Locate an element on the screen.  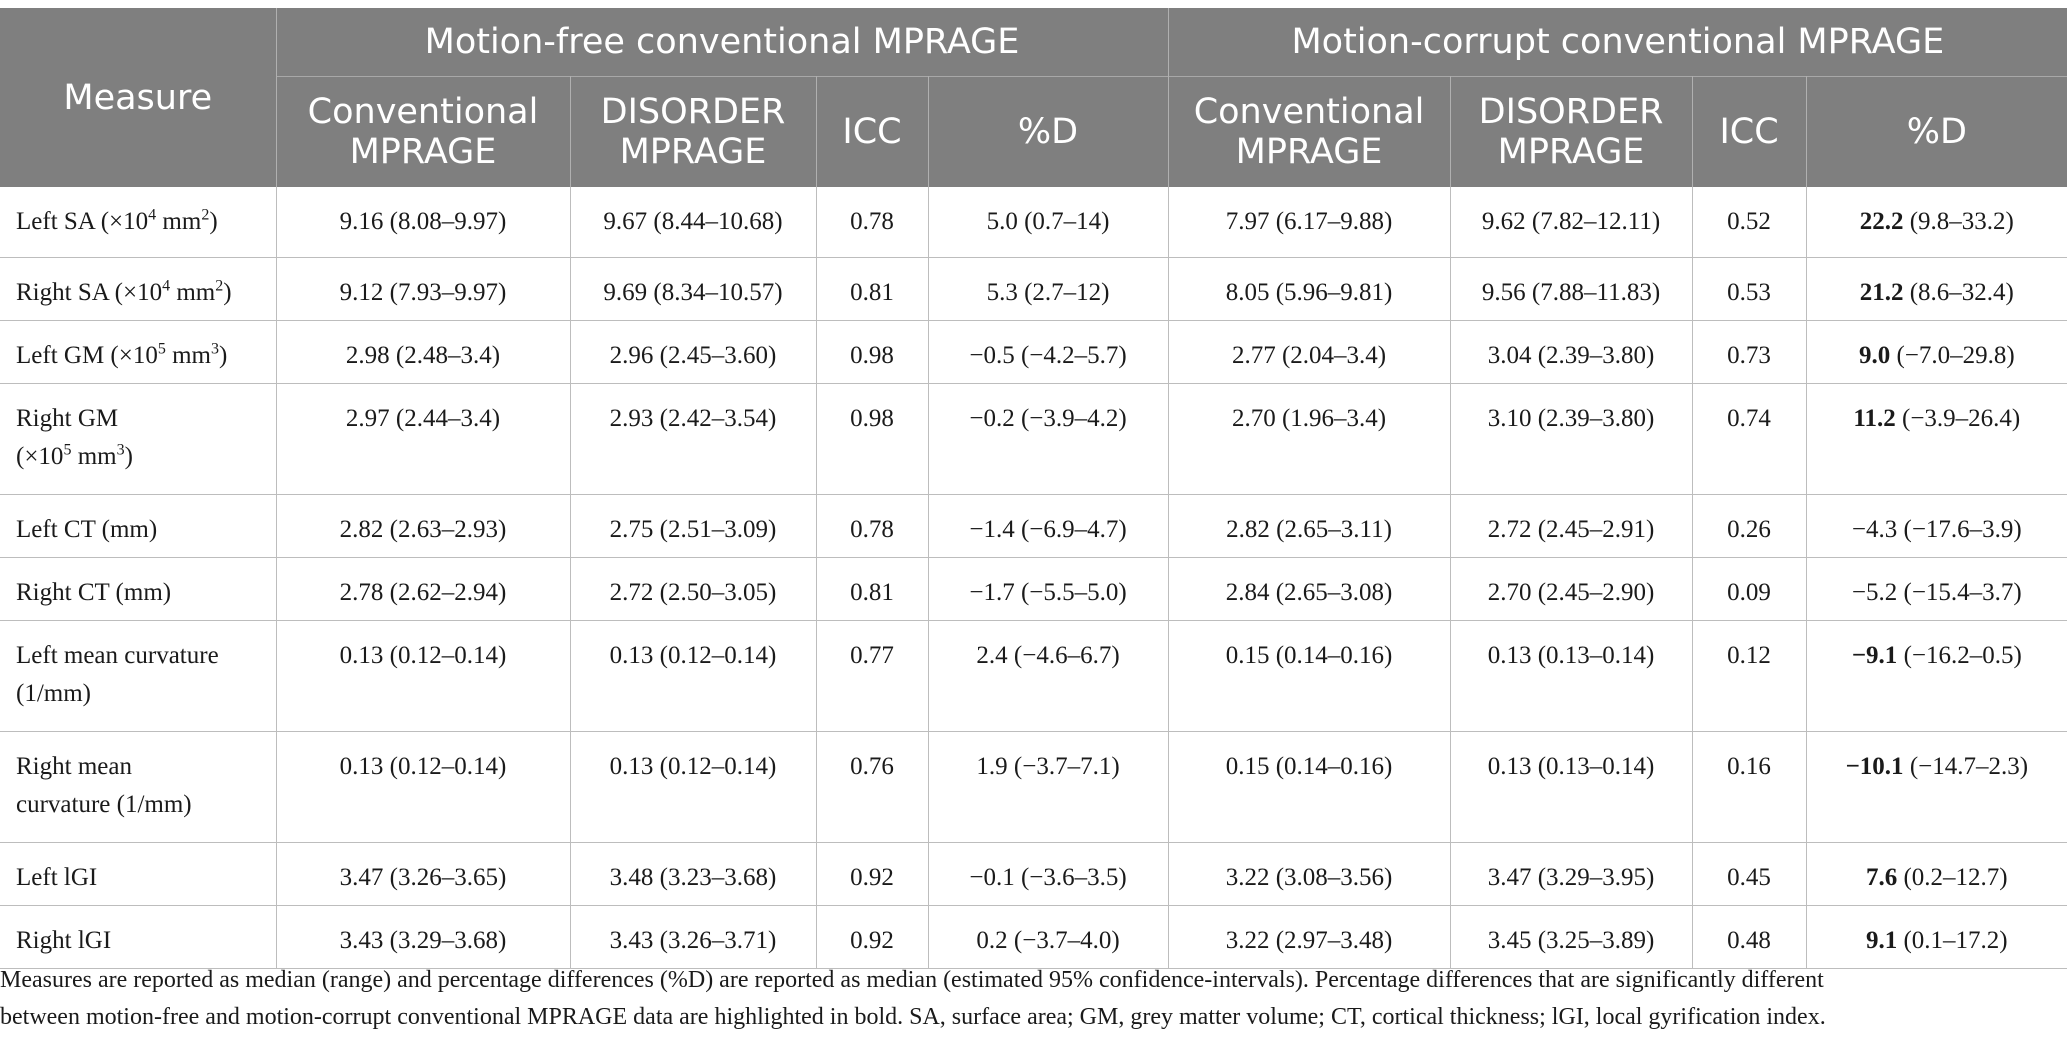
cell-corrupt-pd: 9.1 (0.1–17.2) is located at coordinates (1936, 937).